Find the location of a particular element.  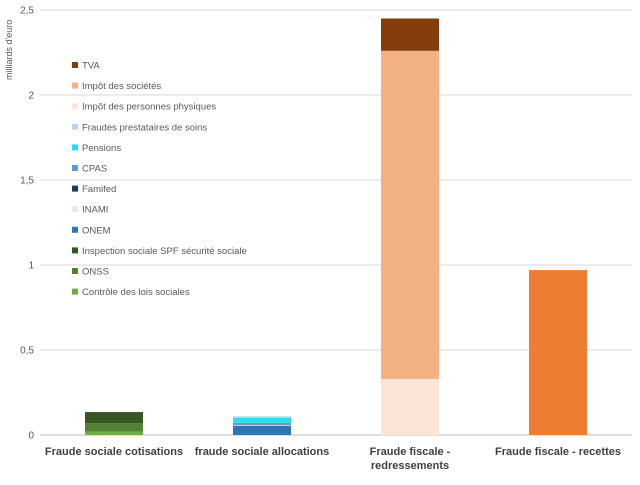

legend-label: Pensions is located at coordinates (101, 148).